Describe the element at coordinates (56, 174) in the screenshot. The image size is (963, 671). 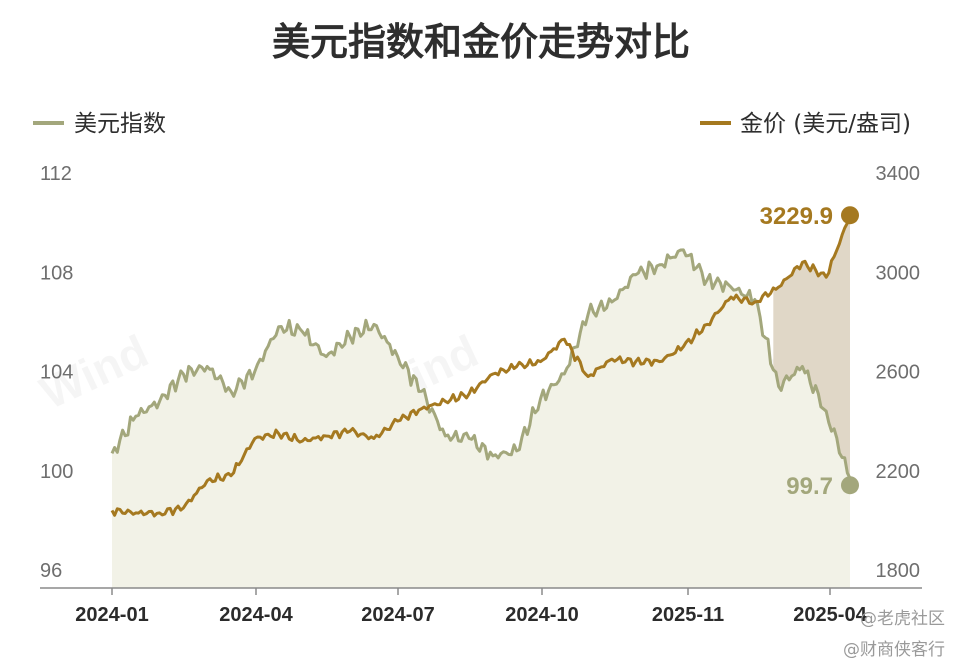
I see `y-left-tick-label: 112` at that location.